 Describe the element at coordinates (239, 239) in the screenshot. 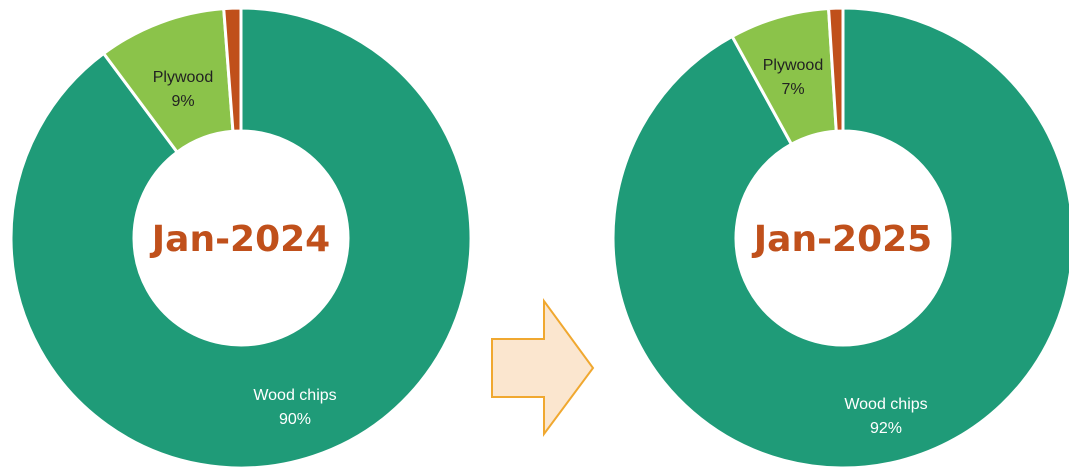

I see `chart-center-title: Jan-2024` at that location.